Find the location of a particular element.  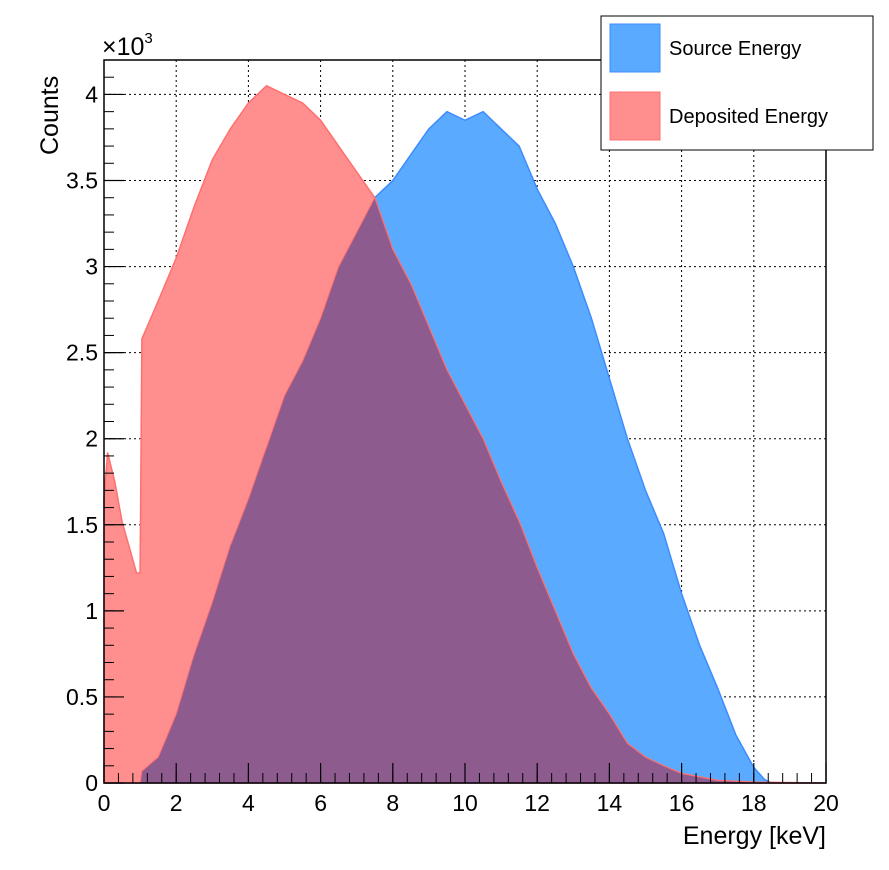

x-tick-label: 10 is located at coordinates (465, 803).